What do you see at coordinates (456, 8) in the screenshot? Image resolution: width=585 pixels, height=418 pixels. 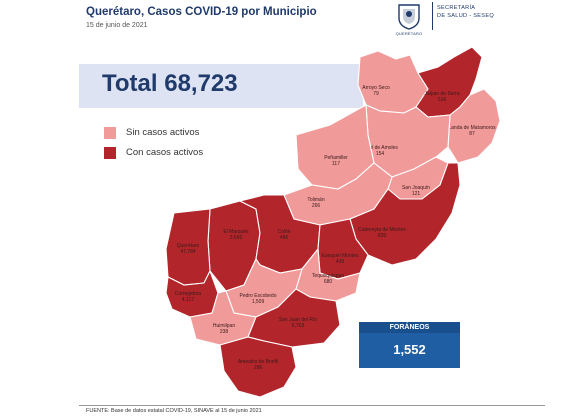 I see `logo-line1: SECRETARÍA` at bounding box center [456, 8].